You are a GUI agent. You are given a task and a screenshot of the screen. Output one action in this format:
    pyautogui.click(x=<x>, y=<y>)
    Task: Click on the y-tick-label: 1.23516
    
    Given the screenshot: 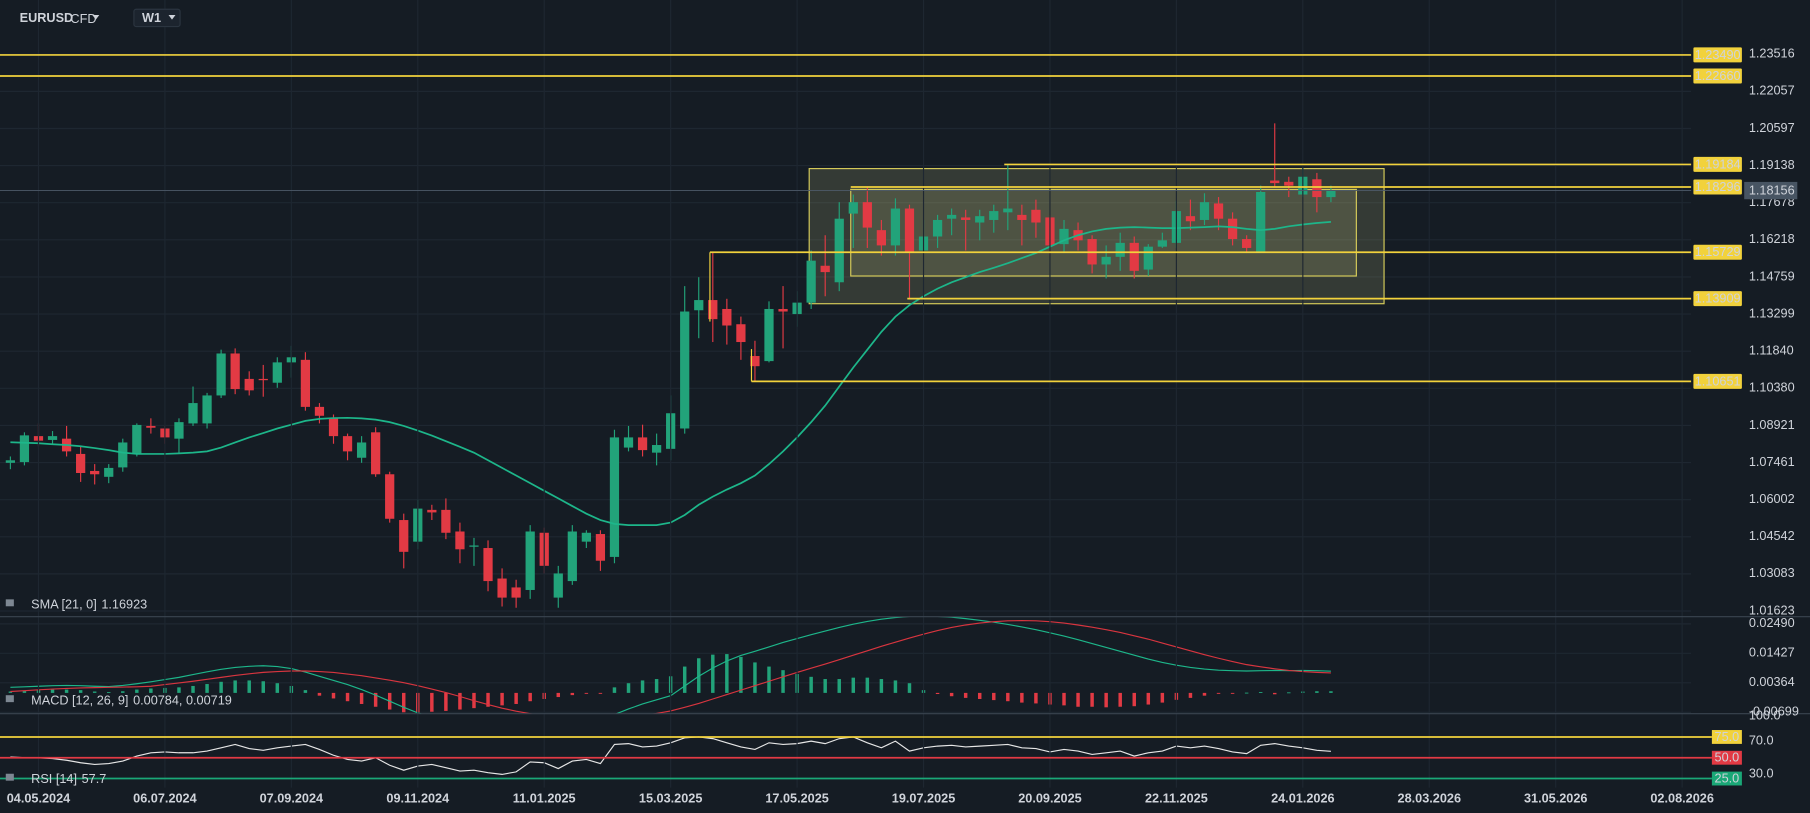 What is the action you would take?
    pyautogui.click(x=1772, y=54)
    